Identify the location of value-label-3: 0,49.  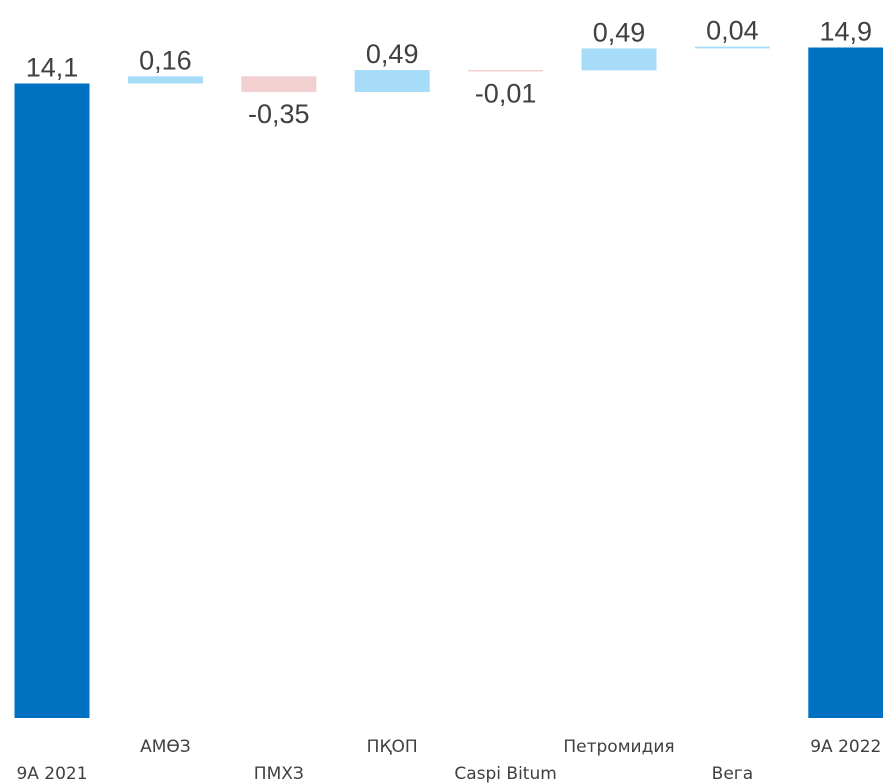
(392, 54).